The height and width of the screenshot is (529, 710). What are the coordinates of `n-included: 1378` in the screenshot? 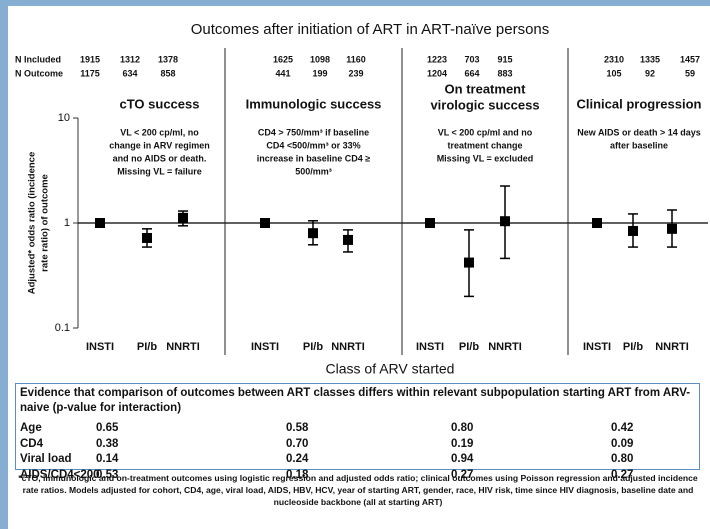 It's located at (168, 59).